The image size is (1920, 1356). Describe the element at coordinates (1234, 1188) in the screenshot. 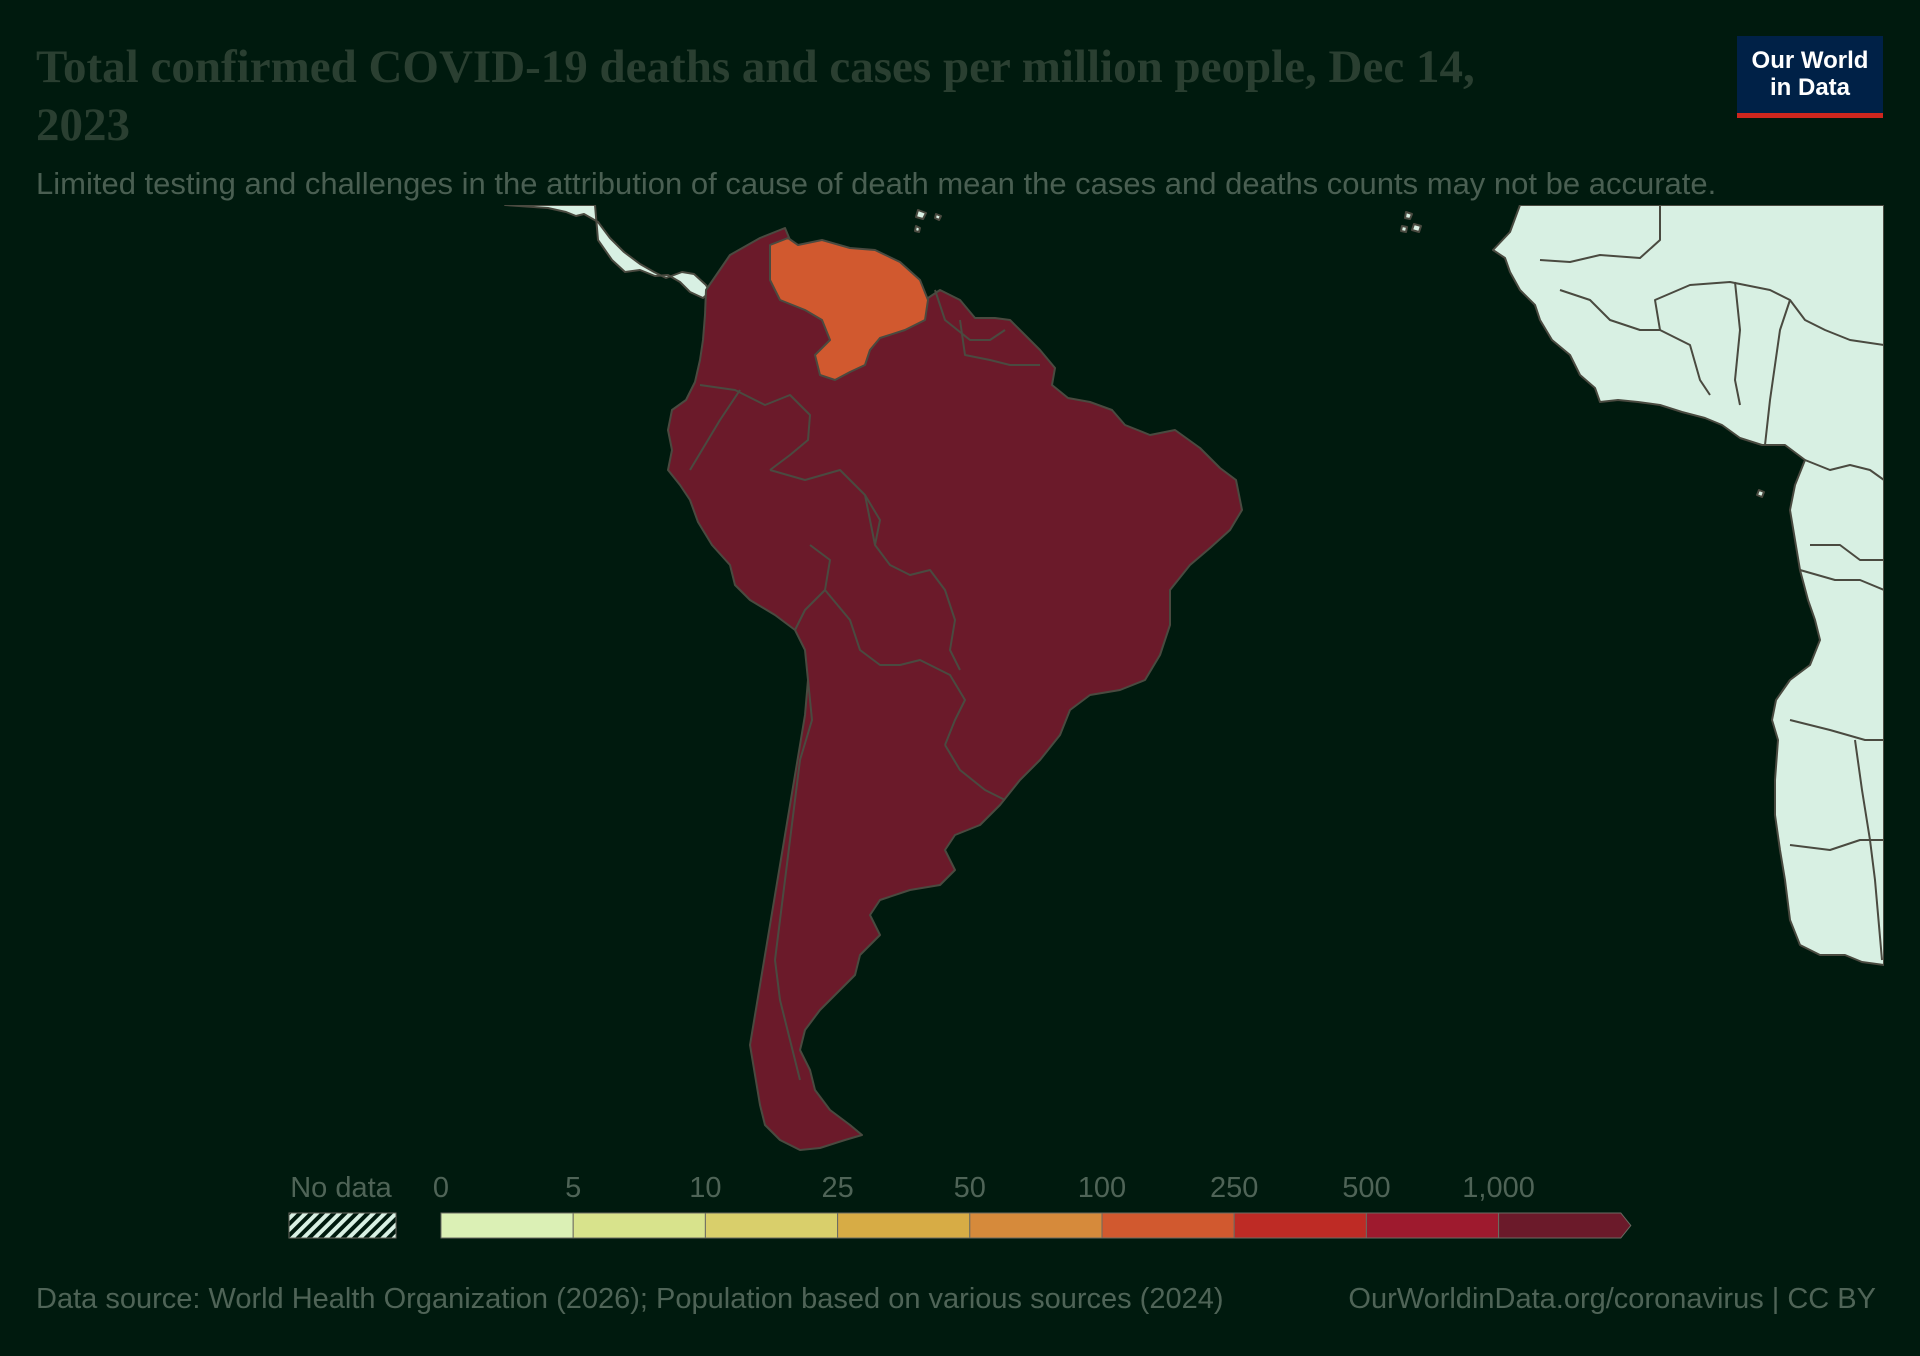

I see `legend-tick-label: 250` at that location.